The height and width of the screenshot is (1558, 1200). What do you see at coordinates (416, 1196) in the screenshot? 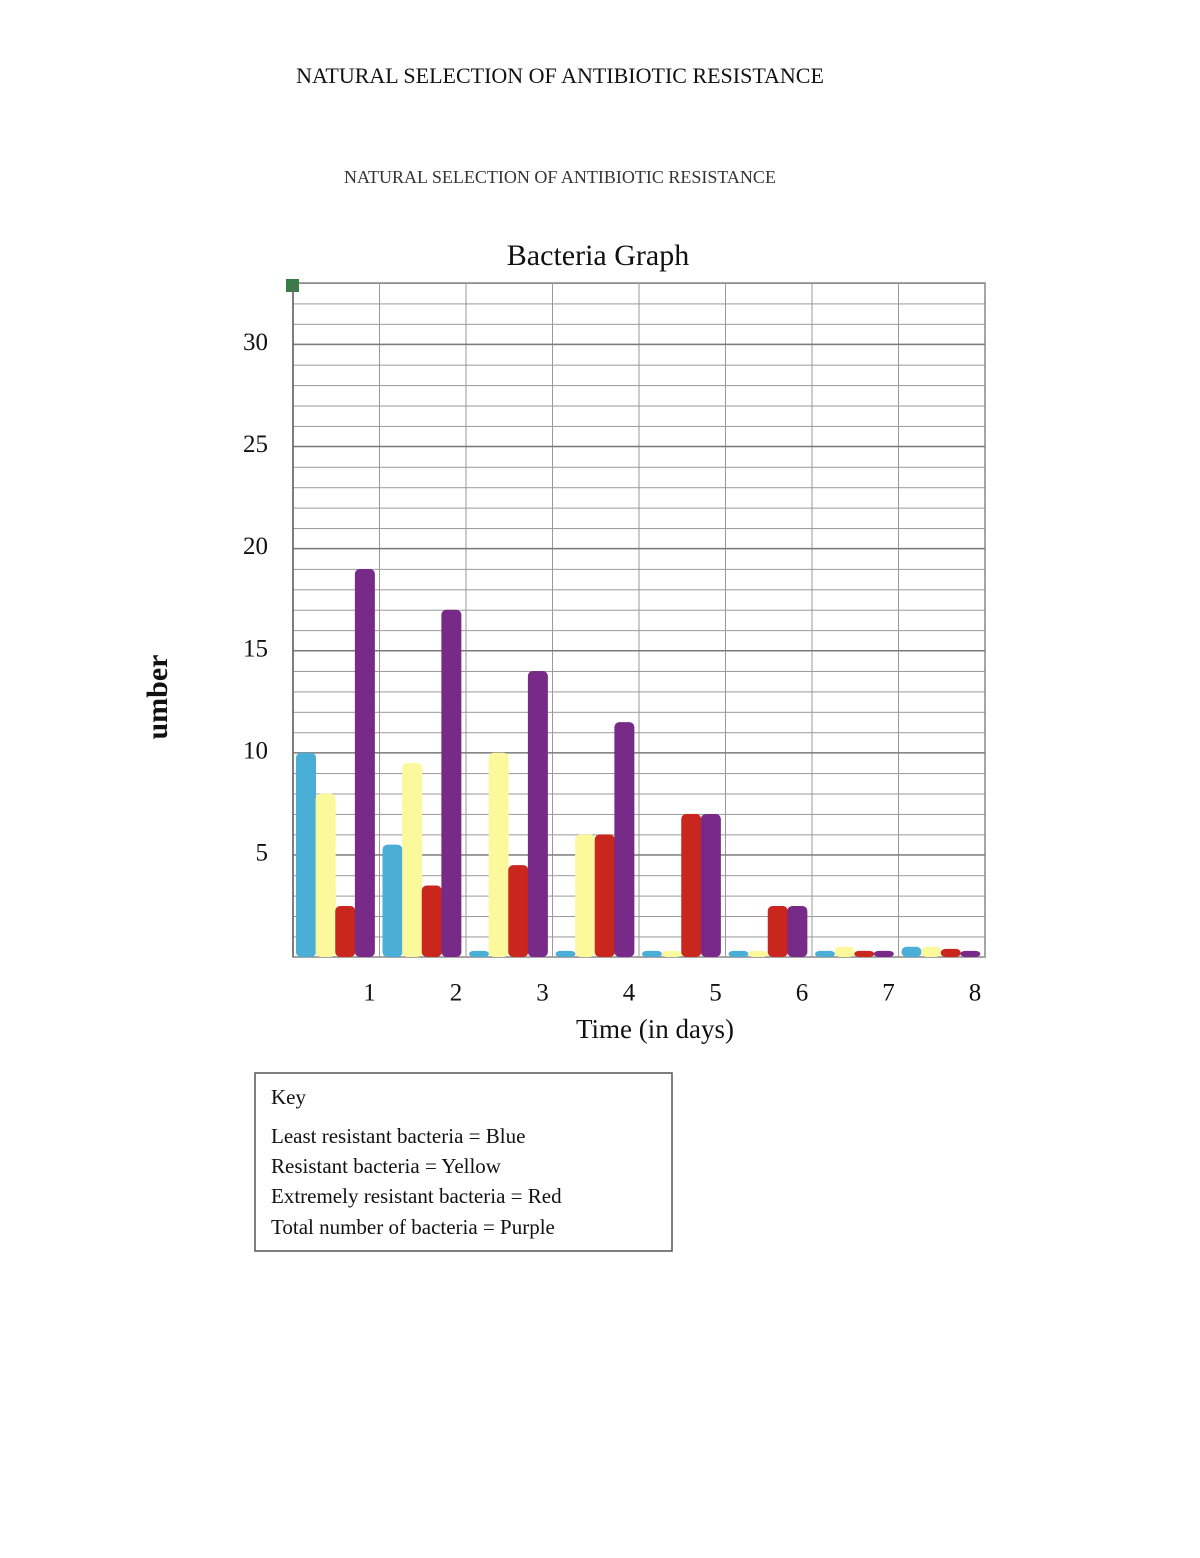
I see `key-item: Extremely resistant bacteria = Red` at bounding box center [416, 1196].